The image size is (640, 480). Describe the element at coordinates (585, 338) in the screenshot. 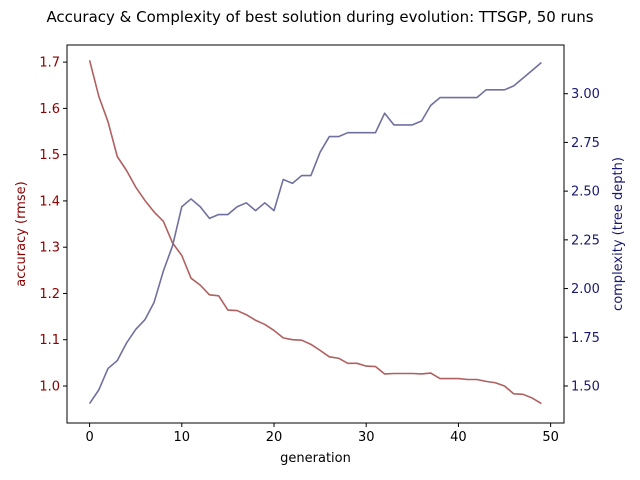

I see `right-tick-label: 1.75` at that location.